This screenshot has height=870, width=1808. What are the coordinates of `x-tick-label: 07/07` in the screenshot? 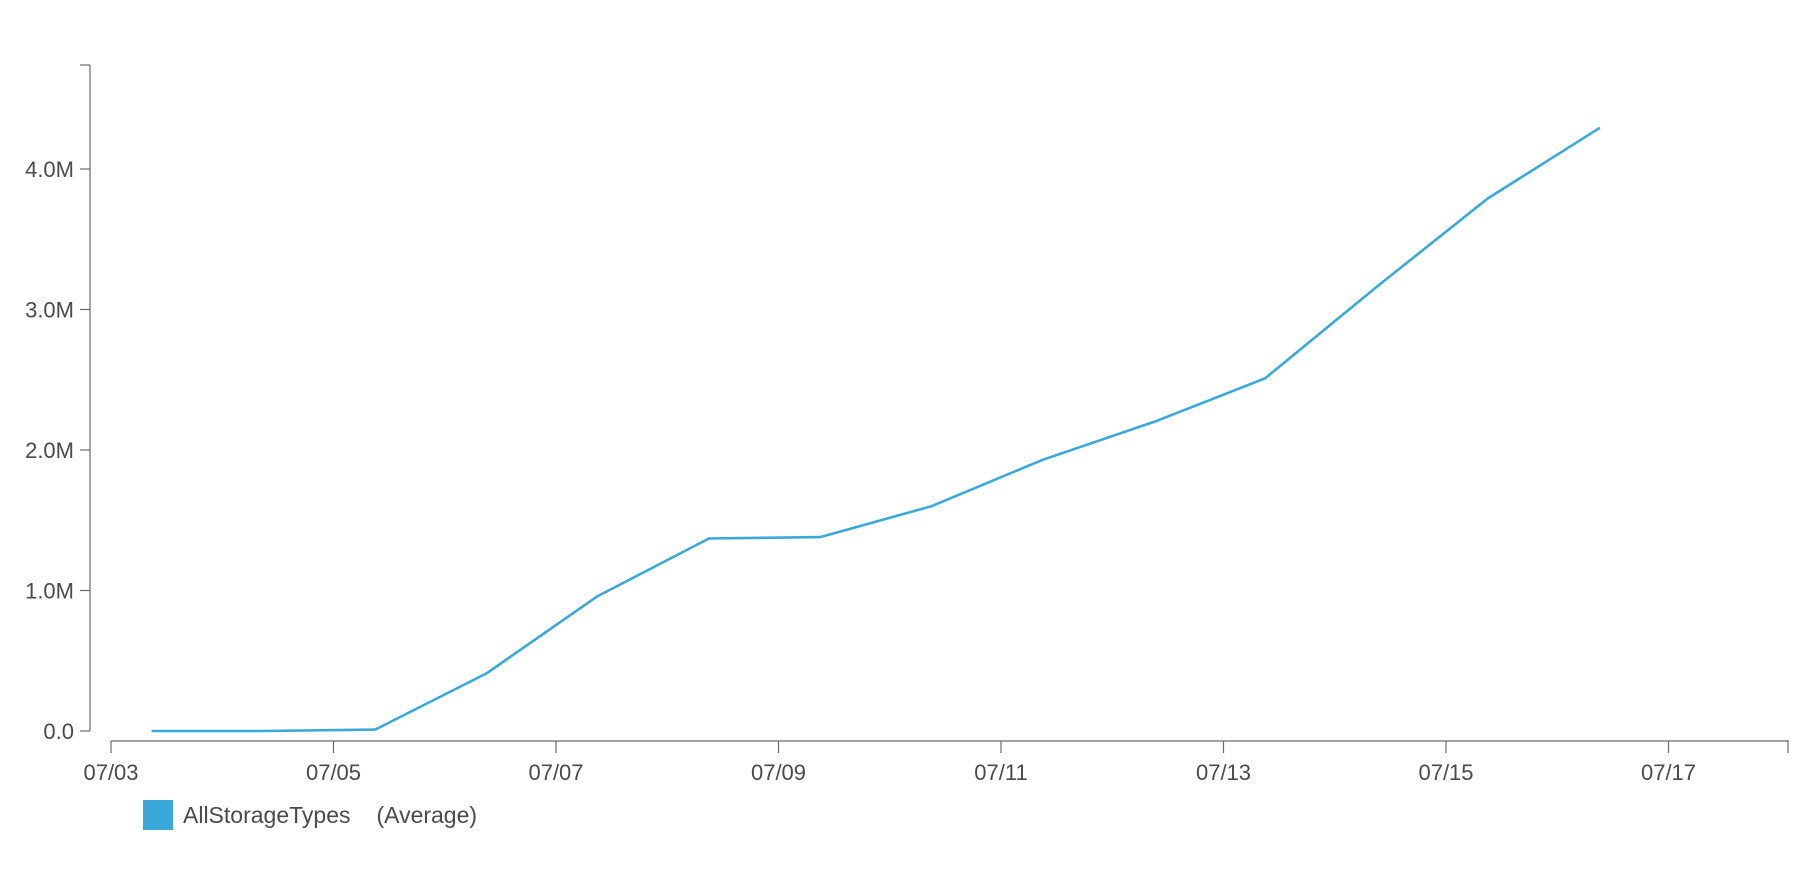 It's located at (555, 772).